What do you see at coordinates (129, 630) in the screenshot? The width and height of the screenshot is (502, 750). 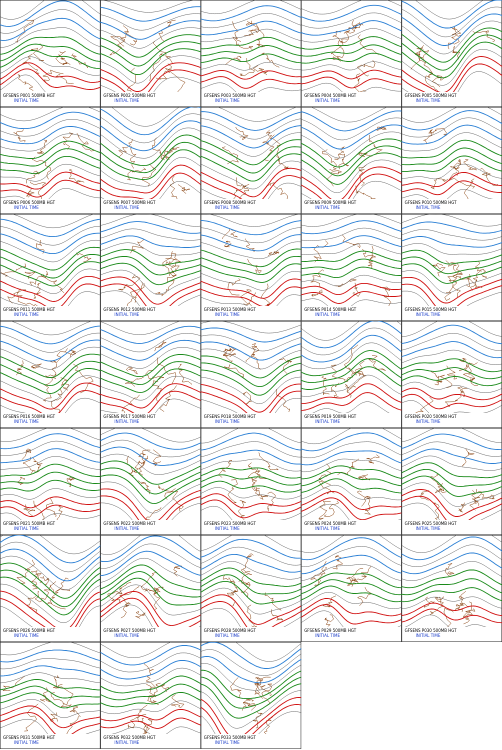 I see `panel-caption: GFSENS P027 500MB HGT` at bounding box center [129, 630].